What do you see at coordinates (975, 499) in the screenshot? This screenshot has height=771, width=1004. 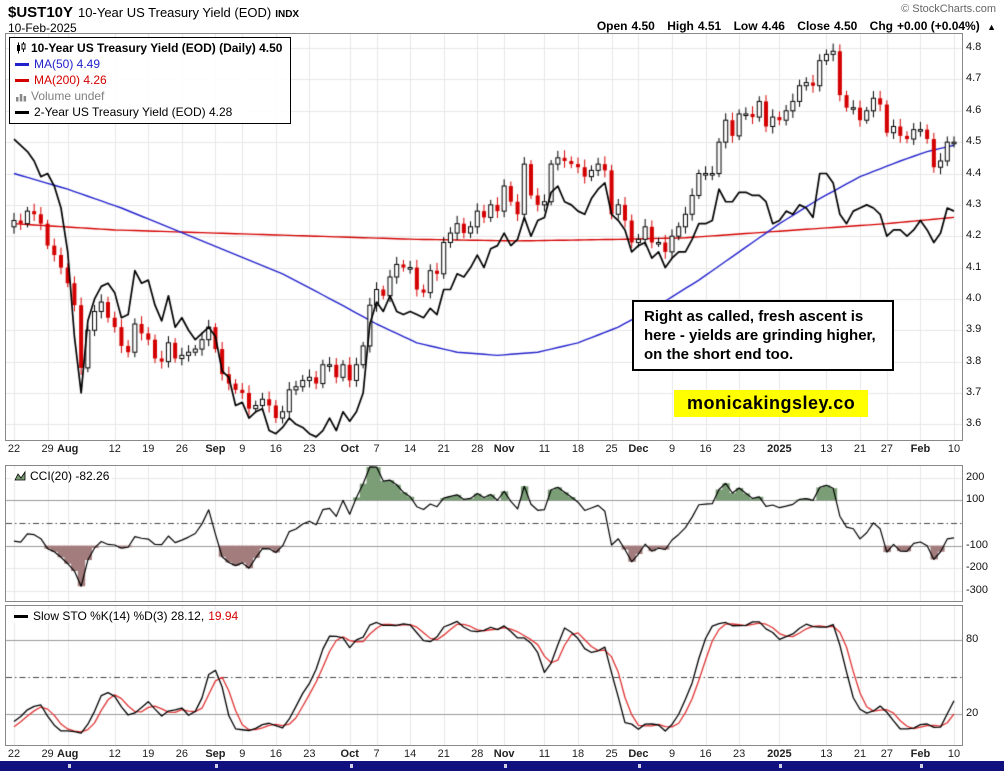 I see `y-tick-label: 100` at bounding box center [975, 499].